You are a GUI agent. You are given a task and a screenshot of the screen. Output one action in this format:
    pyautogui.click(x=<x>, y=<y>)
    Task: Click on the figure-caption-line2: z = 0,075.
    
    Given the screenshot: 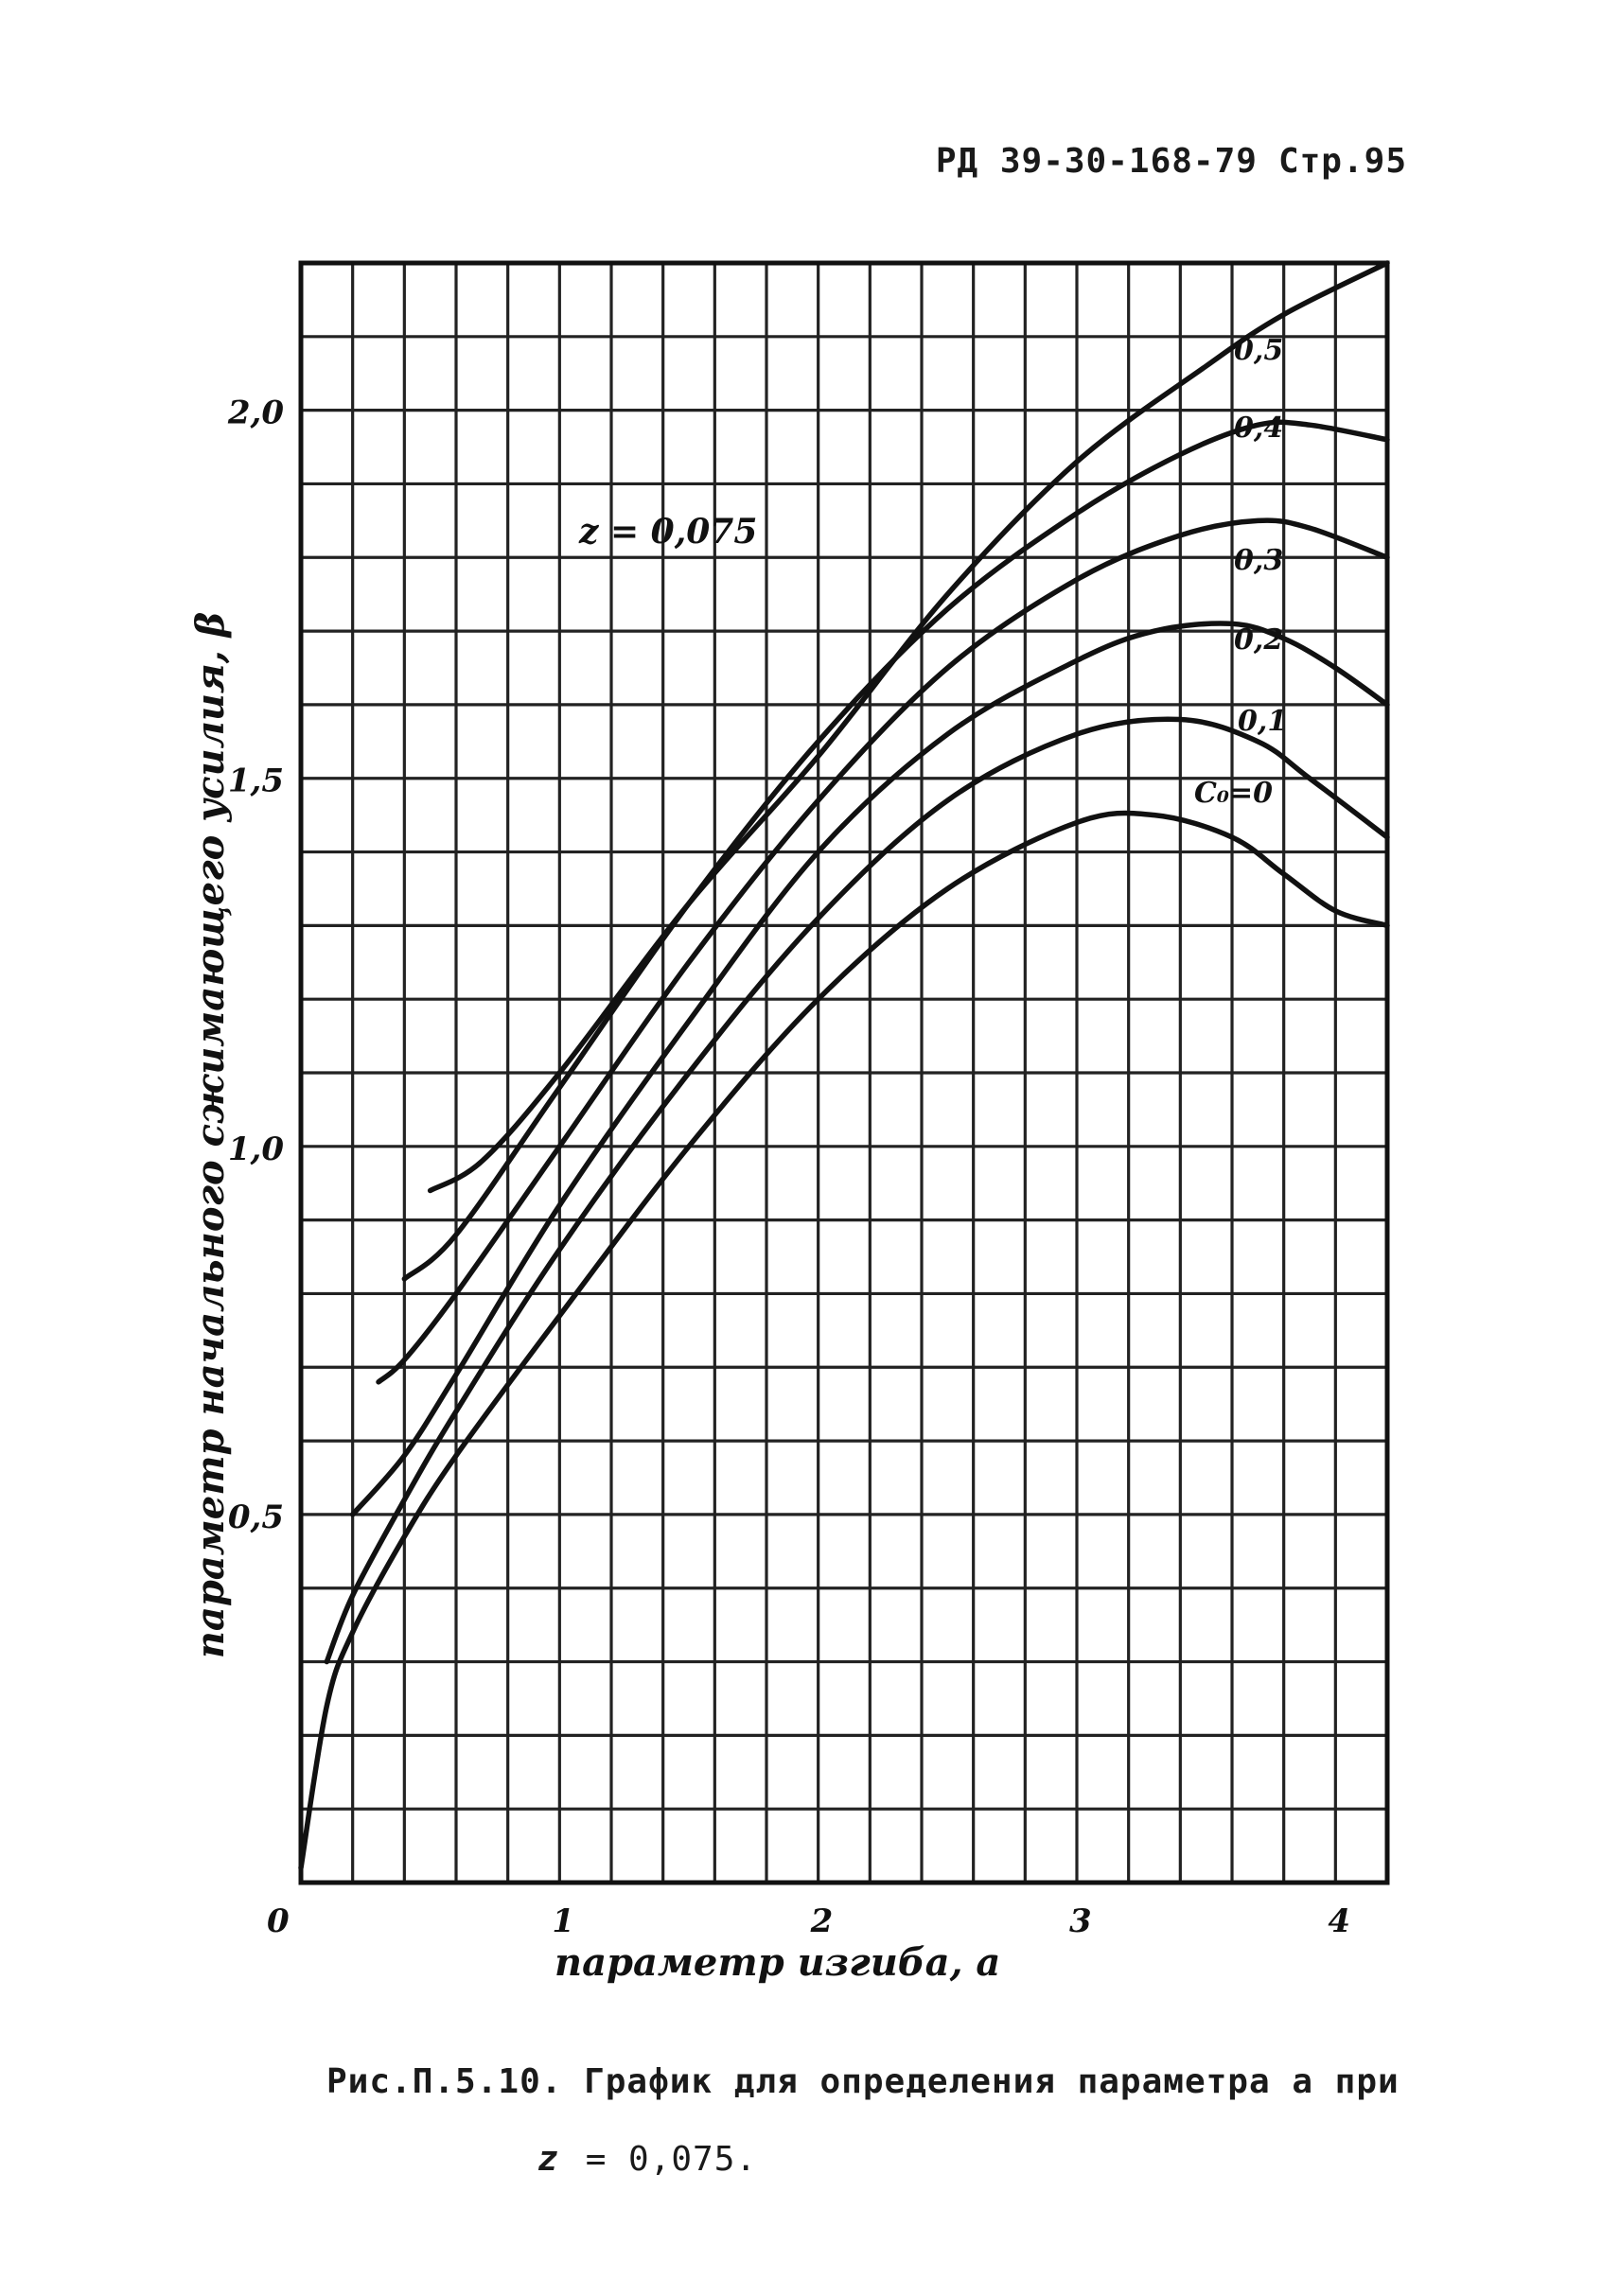 What is the action you would take?
    pyautogui.click(x=647, y=2159)
    